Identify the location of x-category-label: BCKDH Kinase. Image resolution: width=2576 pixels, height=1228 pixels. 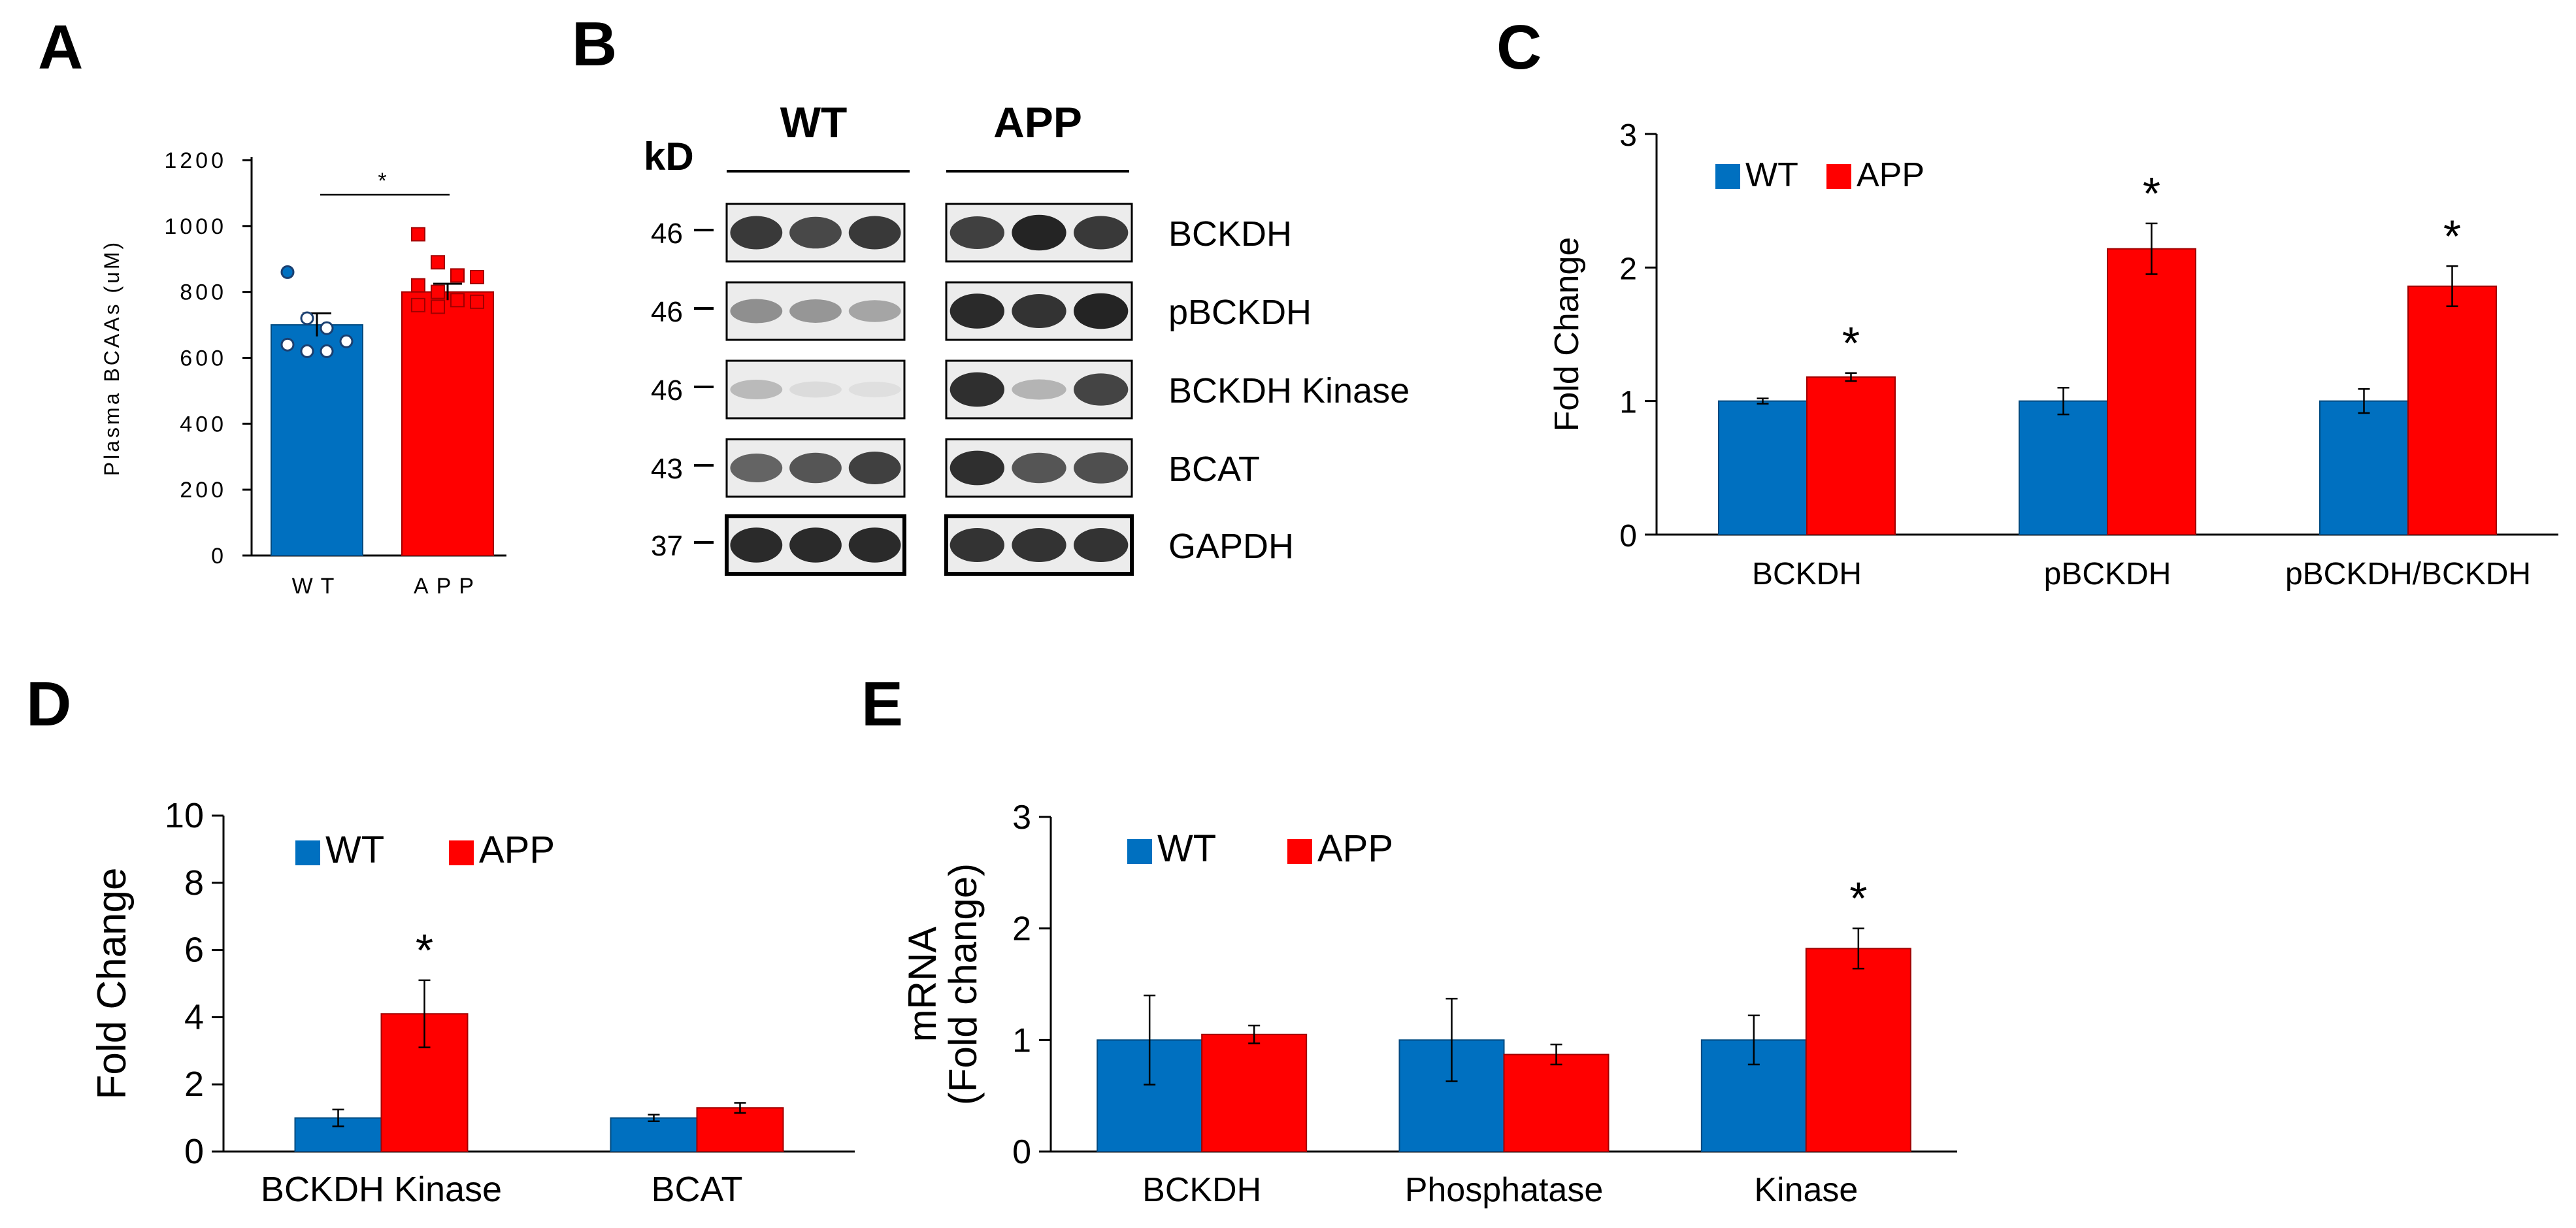
(381, 1189).